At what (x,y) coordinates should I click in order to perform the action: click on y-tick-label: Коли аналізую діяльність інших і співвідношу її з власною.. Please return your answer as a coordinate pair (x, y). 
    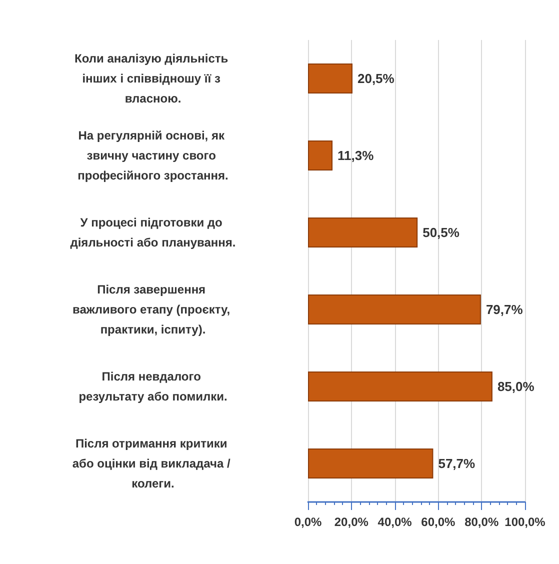
    Looking at the image, I should click on (153, 79).